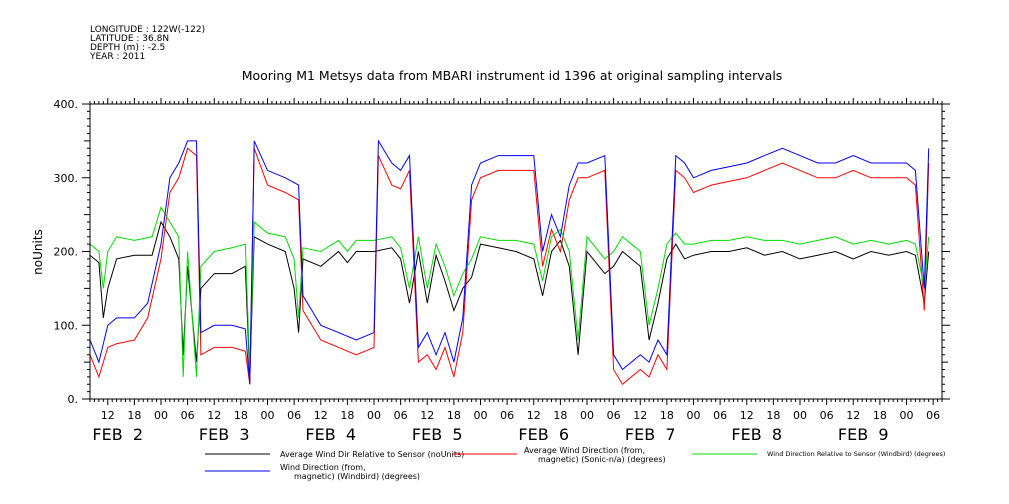 The width and height of the screenshot is (1009, 504). Describe the element at coordinates (73, 399) in the screenshot. I see `y-tick-label: 0.` at that location.